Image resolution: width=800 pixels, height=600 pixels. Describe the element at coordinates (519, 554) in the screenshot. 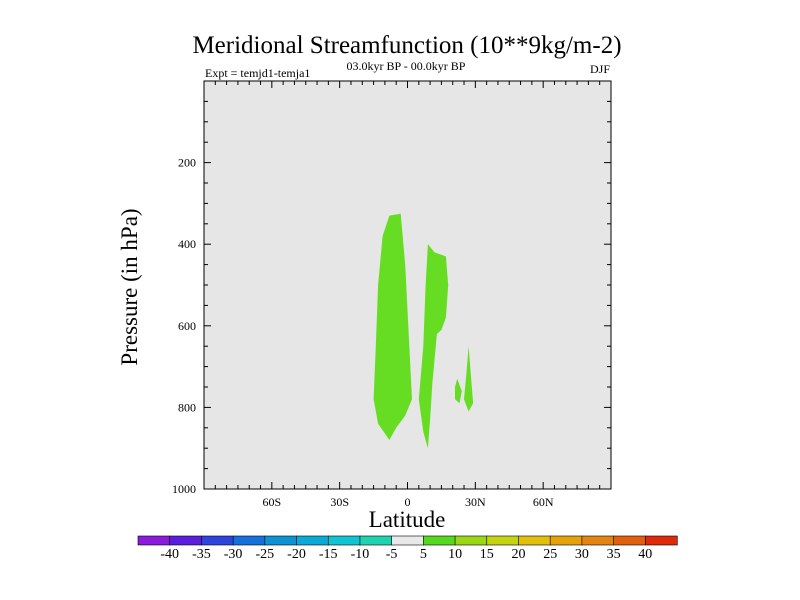

I see `colorbar-label: 20` at that location.